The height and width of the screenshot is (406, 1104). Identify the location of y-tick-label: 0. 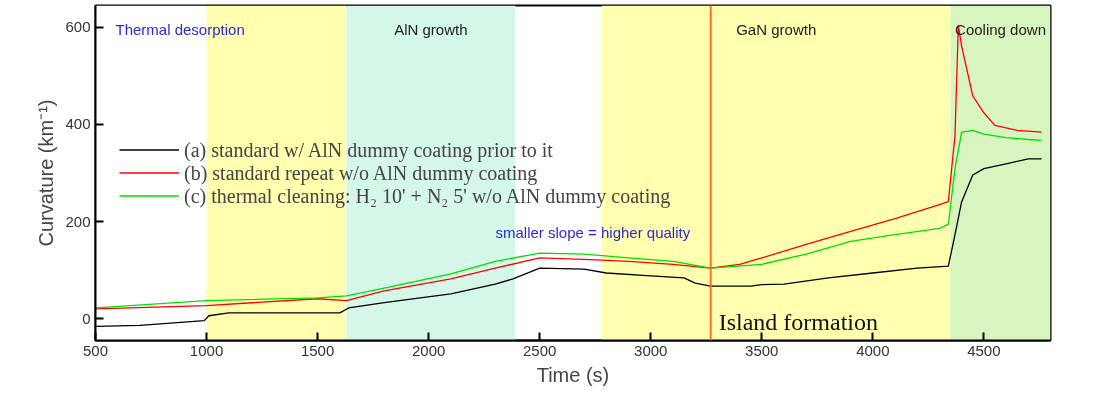
(86, 318).